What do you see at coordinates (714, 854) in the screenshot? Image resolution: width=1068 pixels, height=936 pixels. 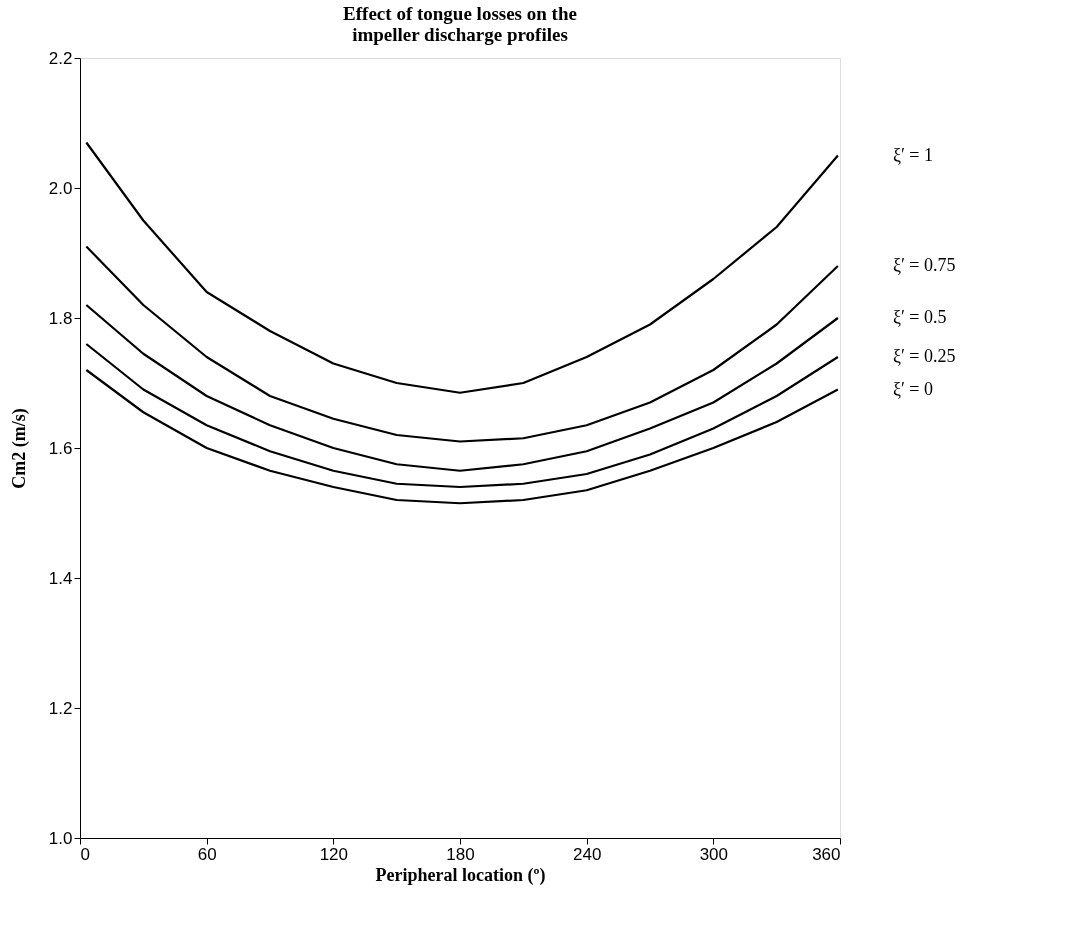 I see `x-tick-label: 300` at bounding box center [714, 854].